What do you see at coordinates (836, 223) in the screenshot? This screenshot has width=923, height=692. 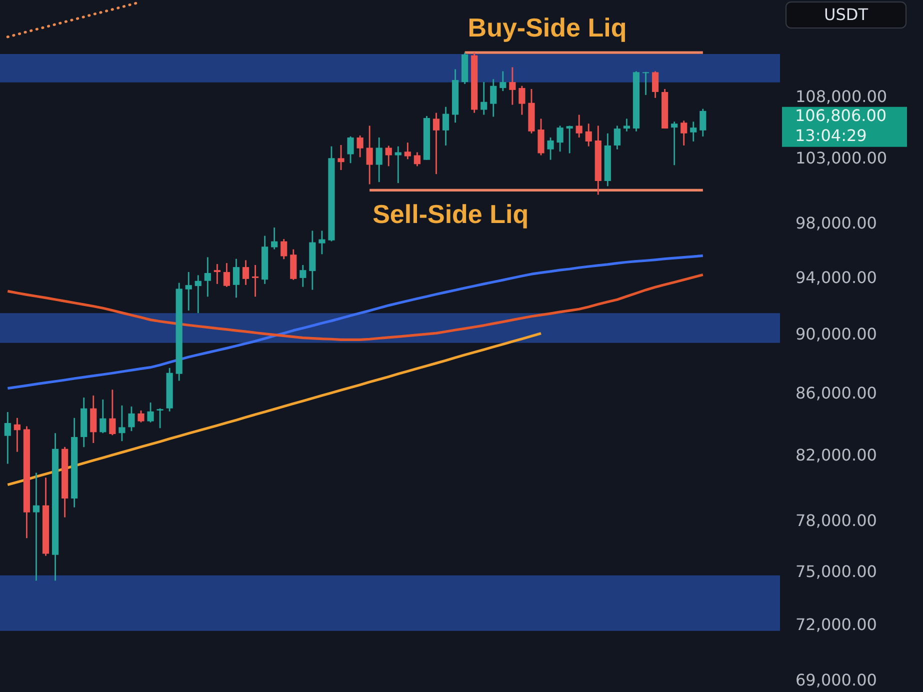 I see `y-tick-label: 98,000.00` at bounding box center [836, 223].